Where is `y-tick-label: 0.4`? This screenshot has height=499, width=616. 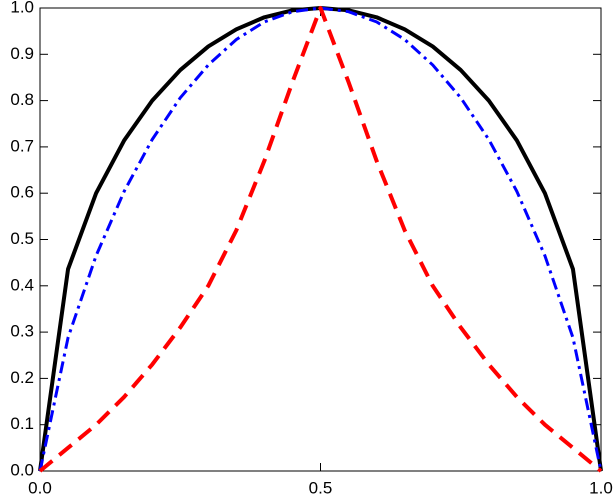
y-tick-label: 0.4 is located at coordinates (22, 284).